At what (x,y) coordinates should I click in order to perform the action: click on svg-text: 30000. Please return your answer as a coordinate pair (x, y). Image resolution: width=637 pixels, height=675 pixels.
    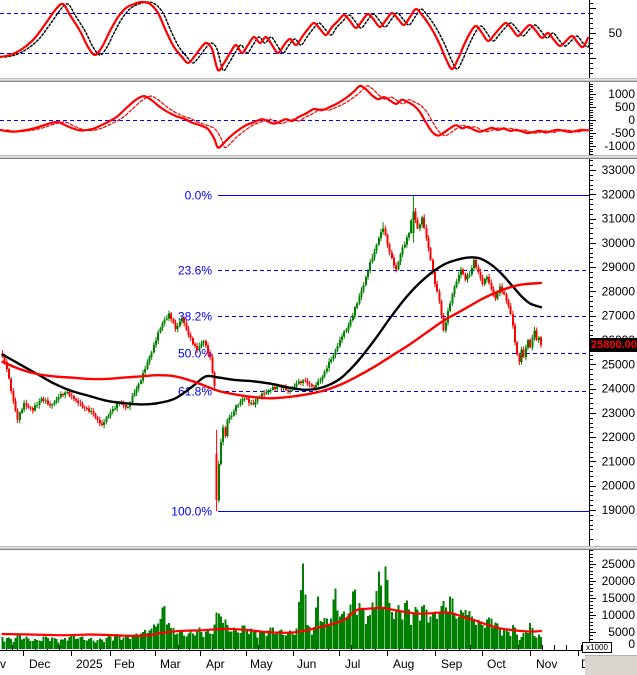
    Looking at the image, I should click on (619, 243).